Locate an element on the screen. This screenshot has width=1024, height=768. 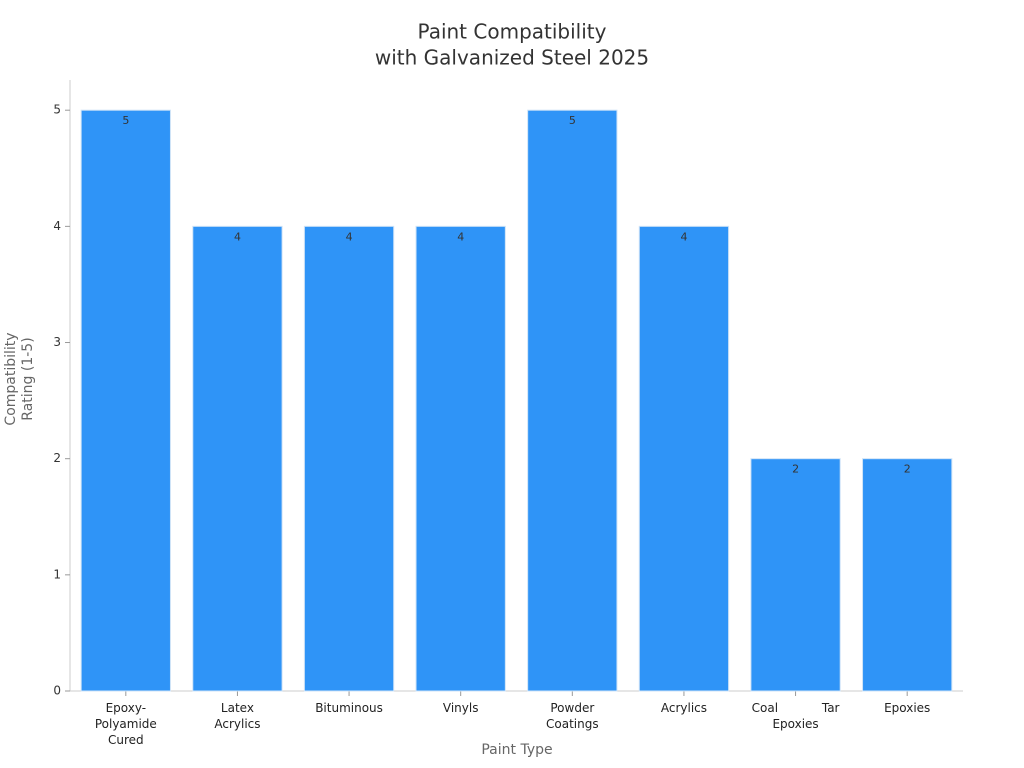
x-axis-label: Paint Type is located at coordinates (516, 750).